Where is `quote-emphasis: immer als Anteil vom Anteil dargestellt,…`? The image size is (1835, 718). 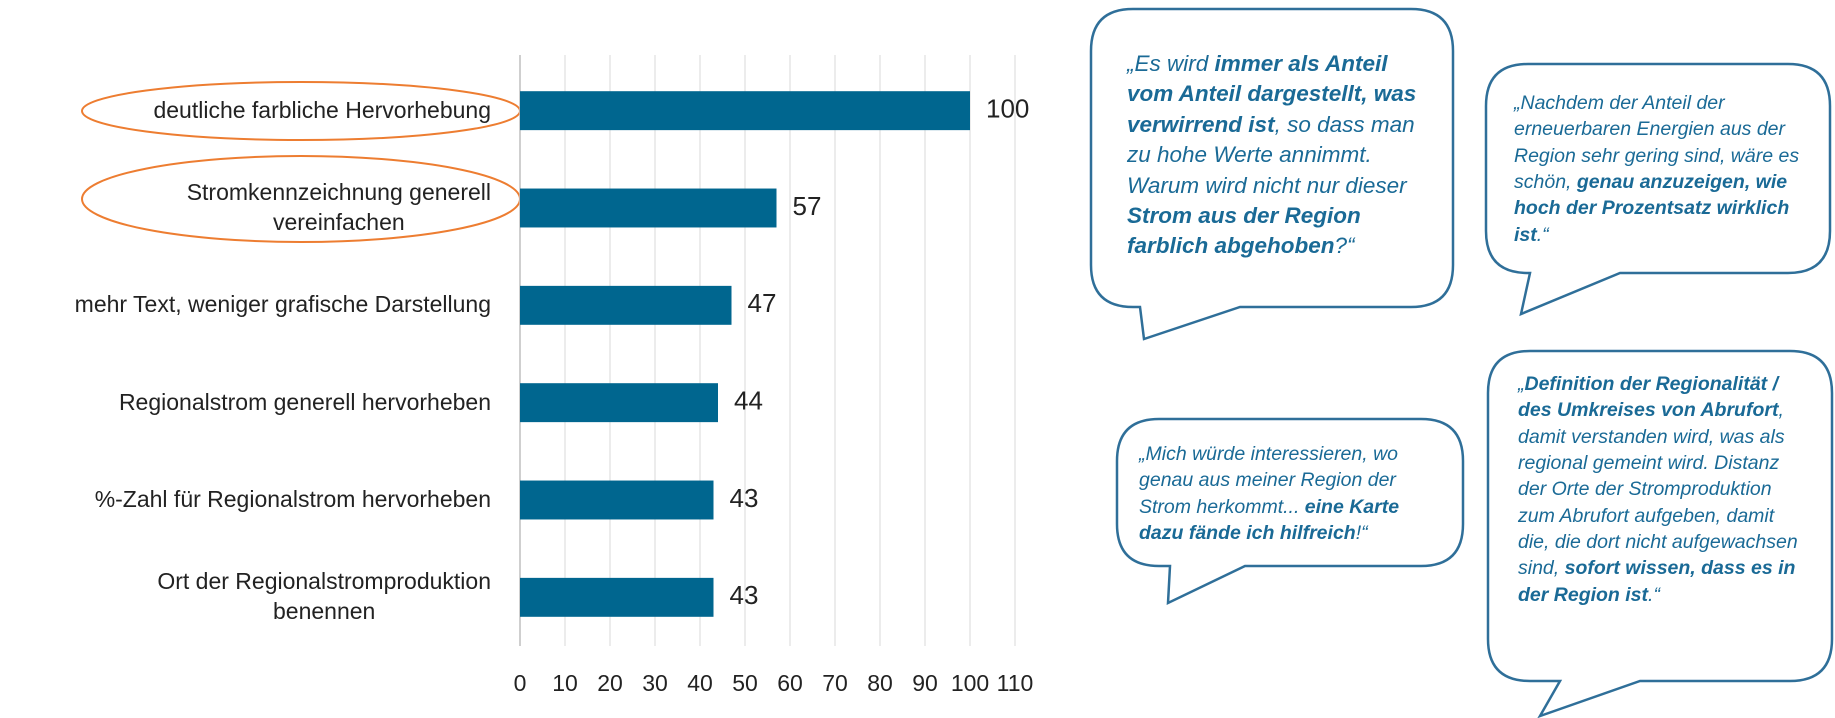
quote-emphasis: immer als Anteil vom Anteil dargestellt,… is located at coordinates (1272, 94).